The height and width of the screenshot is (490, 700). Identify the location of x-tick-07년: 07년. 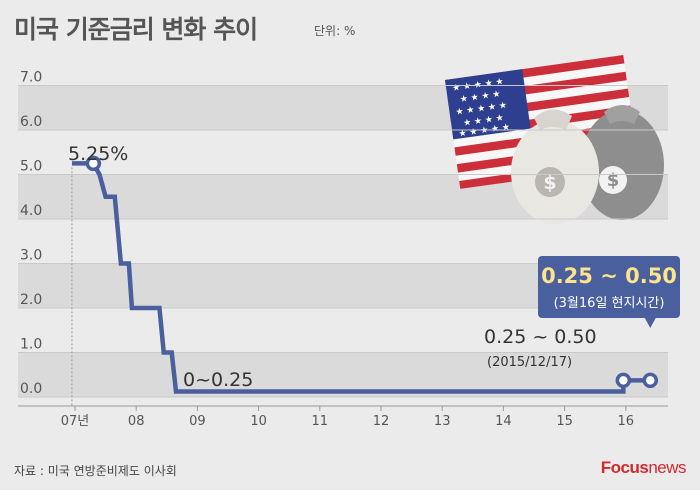
(75, 421).